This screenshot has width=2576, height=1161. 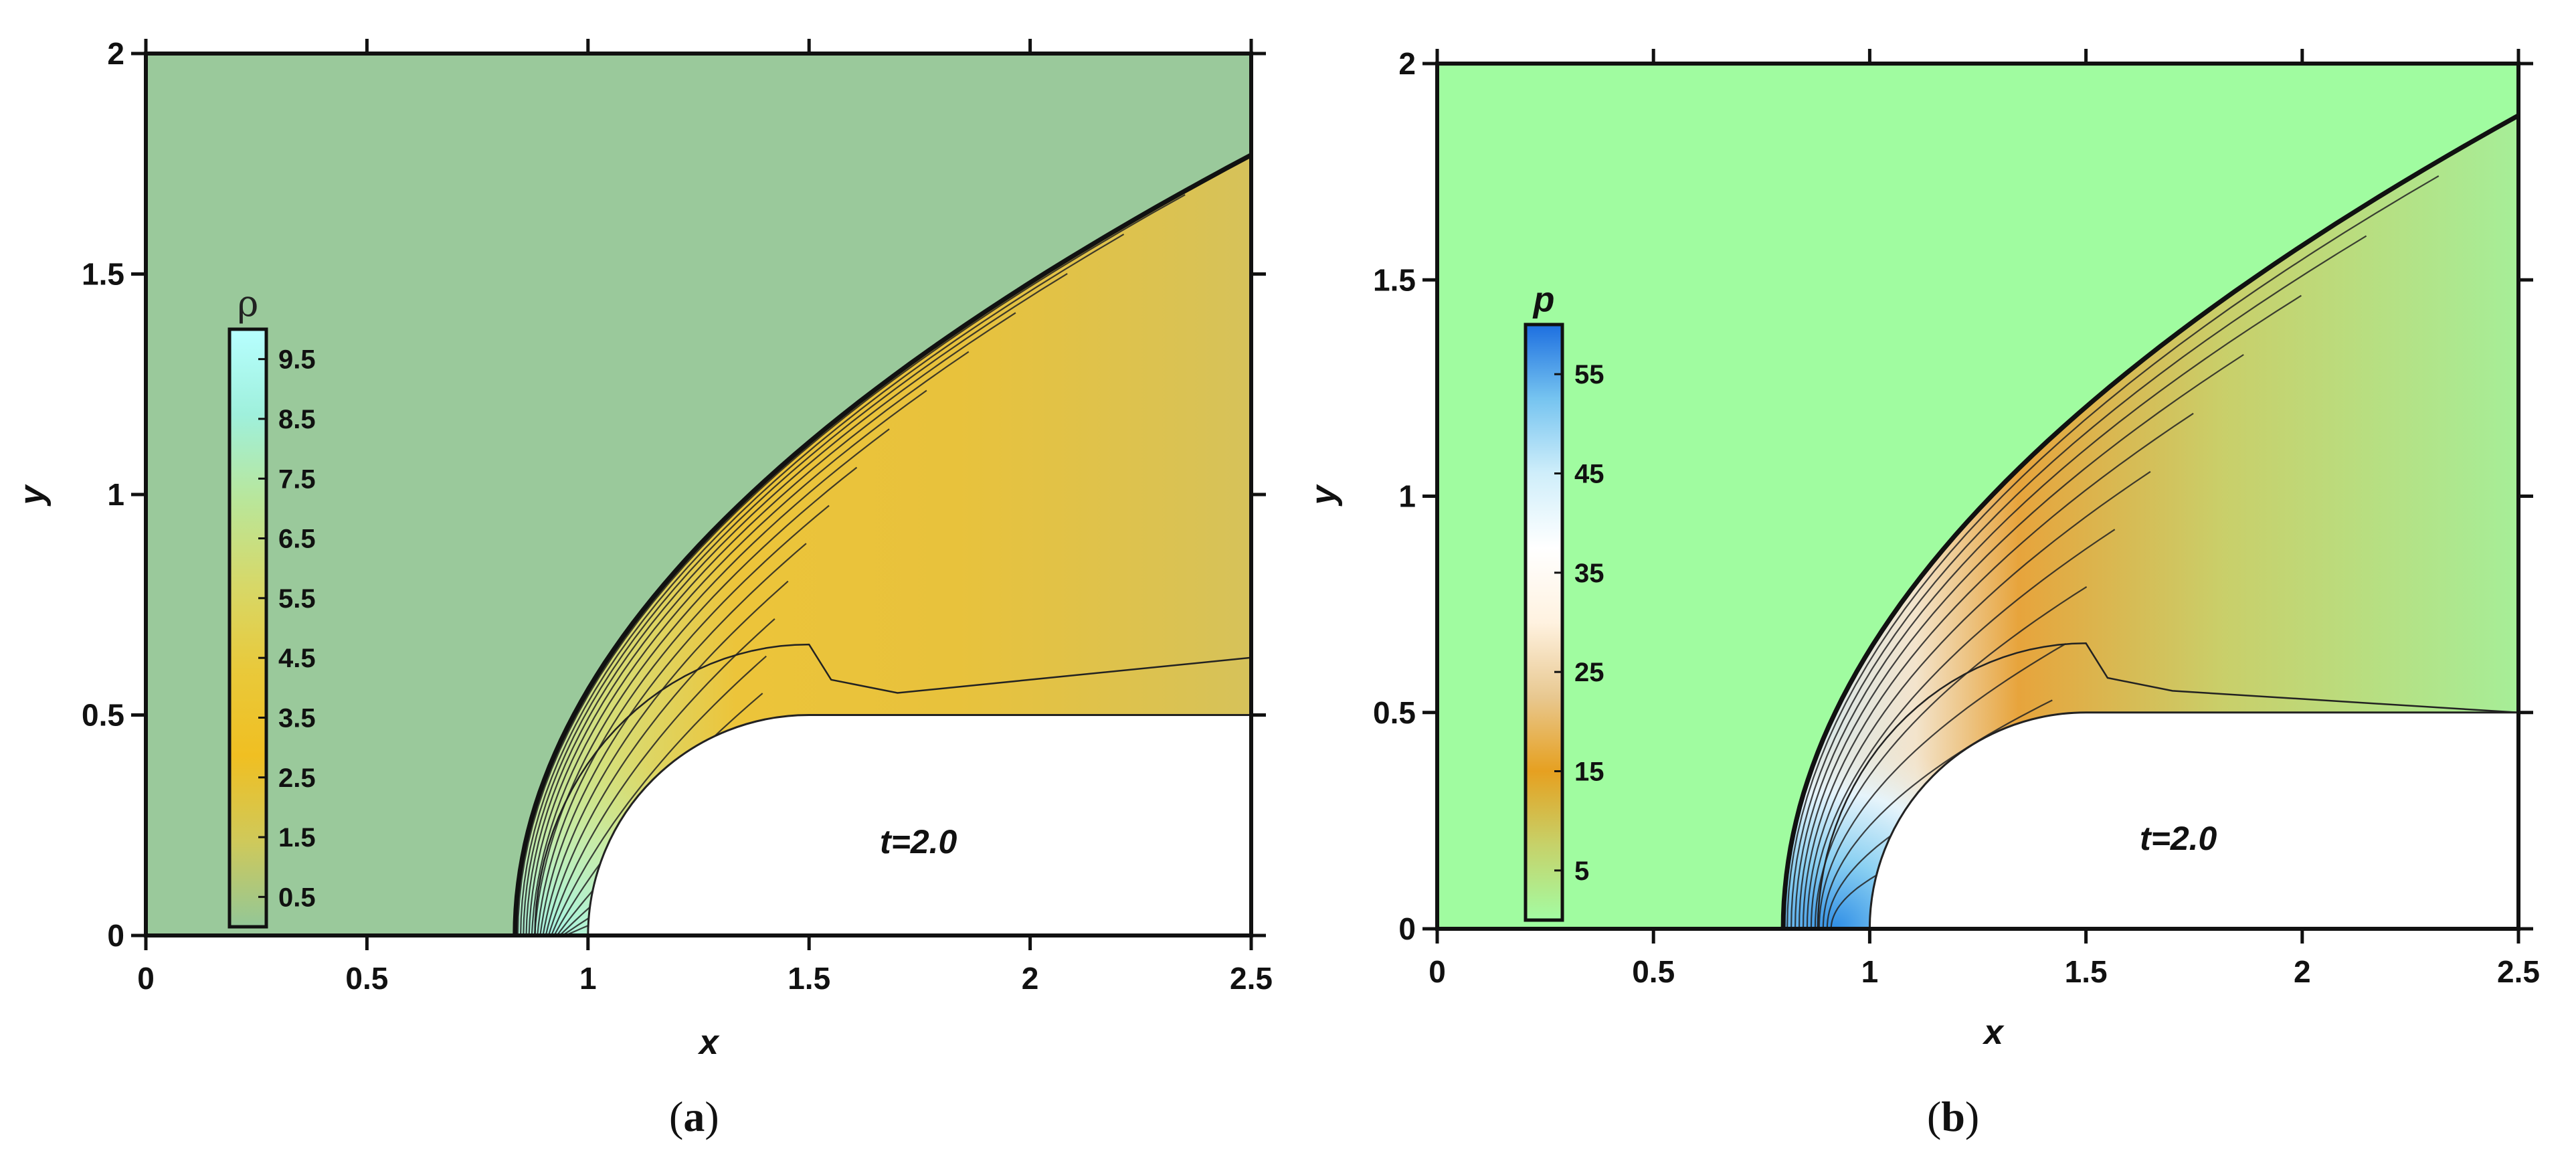 I want to click on density-x-axis-label: x, so click(x=708, y=1042).